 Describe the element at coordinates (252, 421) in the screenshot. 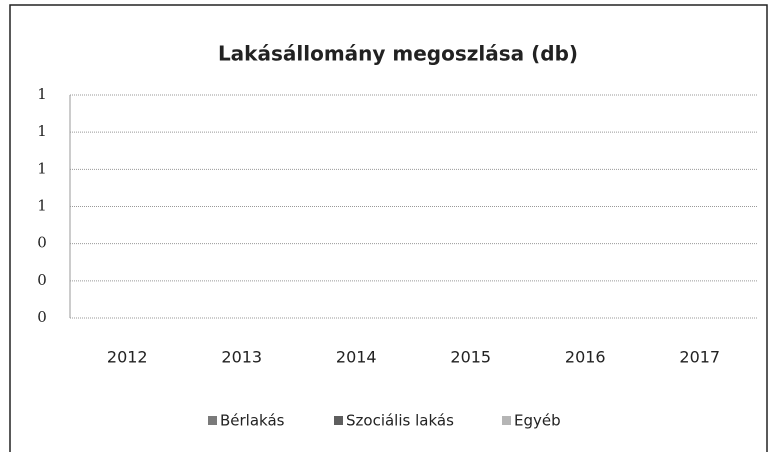

I see `legend-label: Bérlakás` at that location.